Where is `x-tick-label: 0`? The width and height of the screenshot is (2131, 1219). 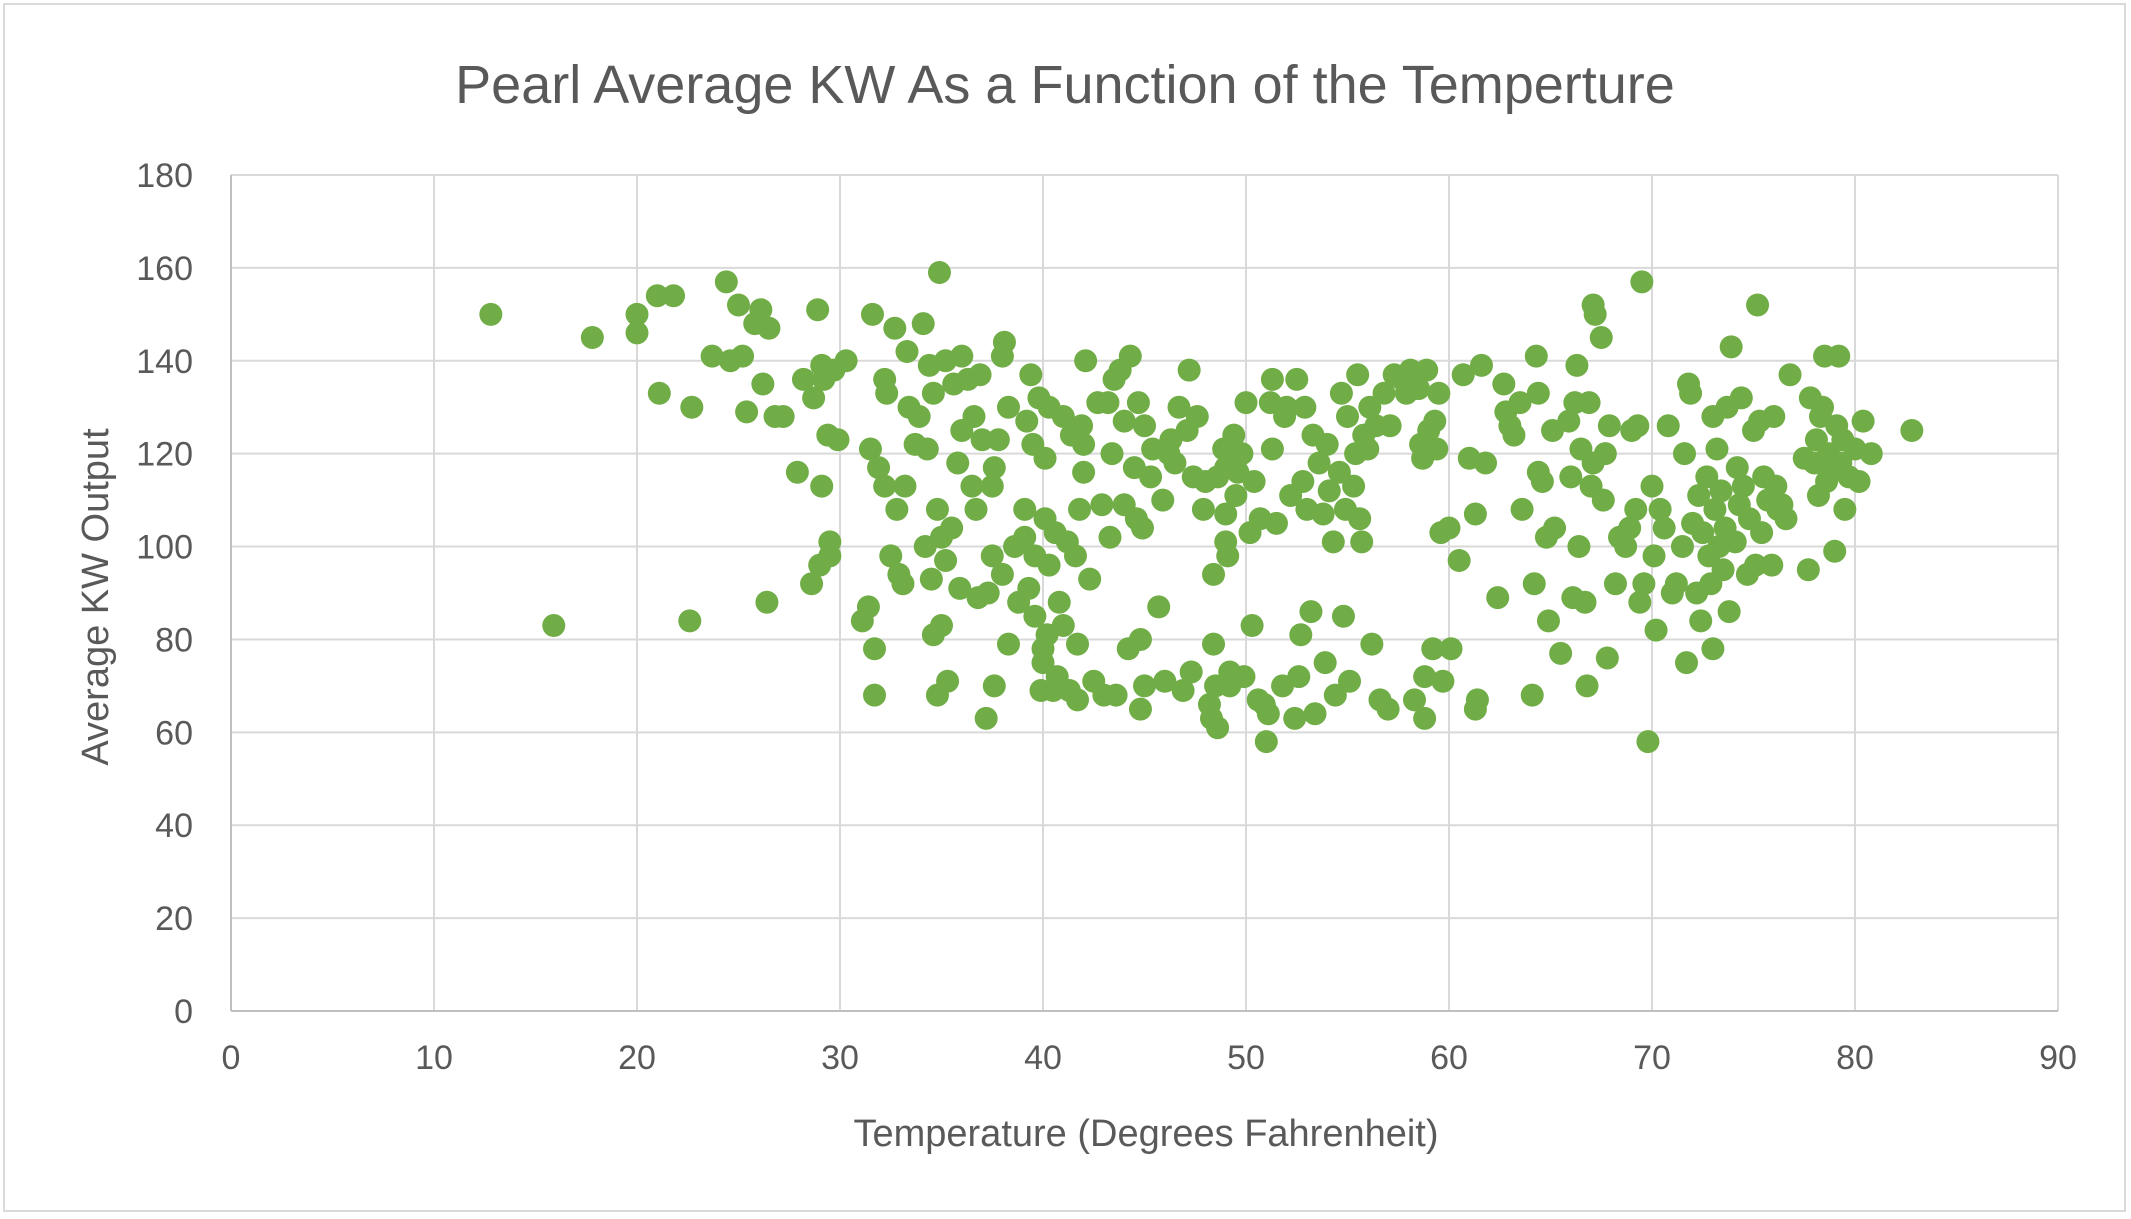
x-tick-label: 0 is located at coordinates (231, 1058).